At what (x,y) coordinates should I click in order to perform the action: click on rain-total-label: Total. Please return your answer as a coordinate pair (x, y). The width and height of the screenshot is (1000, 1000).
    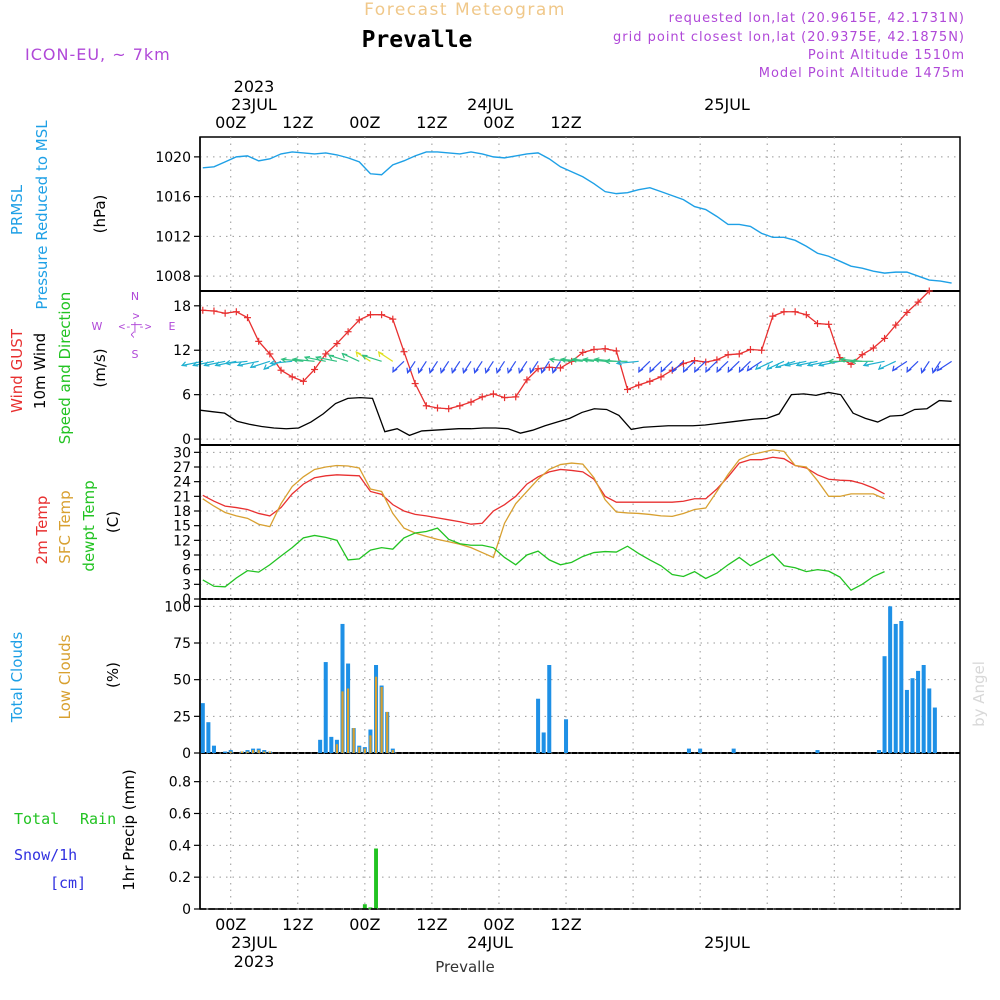
    Looking at the image, I should click on (36, 819).